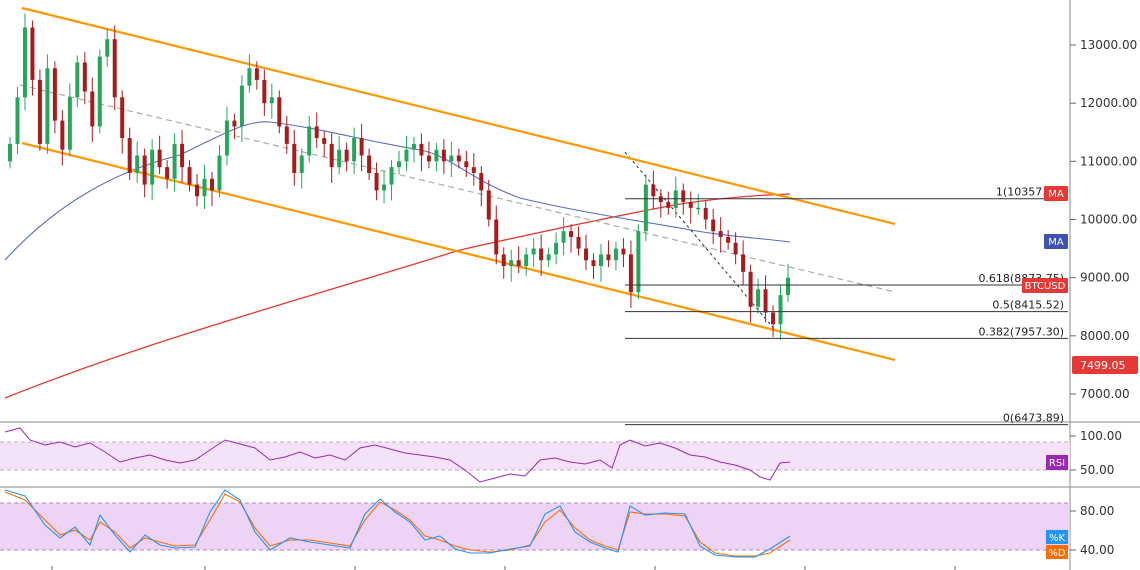 This screenshot has height=570, width=1140. Describe the element at coordinates (1108, 103) in the screenshot. I see `price-tick-label: 12000.00` at that location.